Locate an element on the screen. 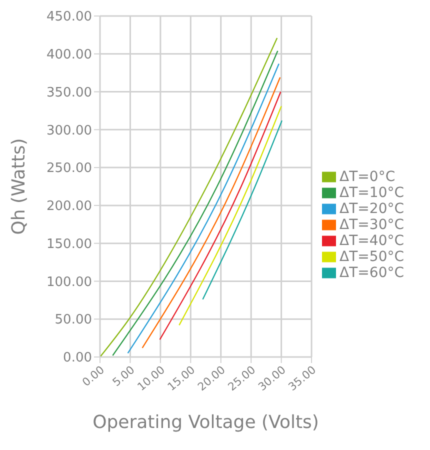  legend-label: ΔT=50°C is located at coordinates (372, 257).